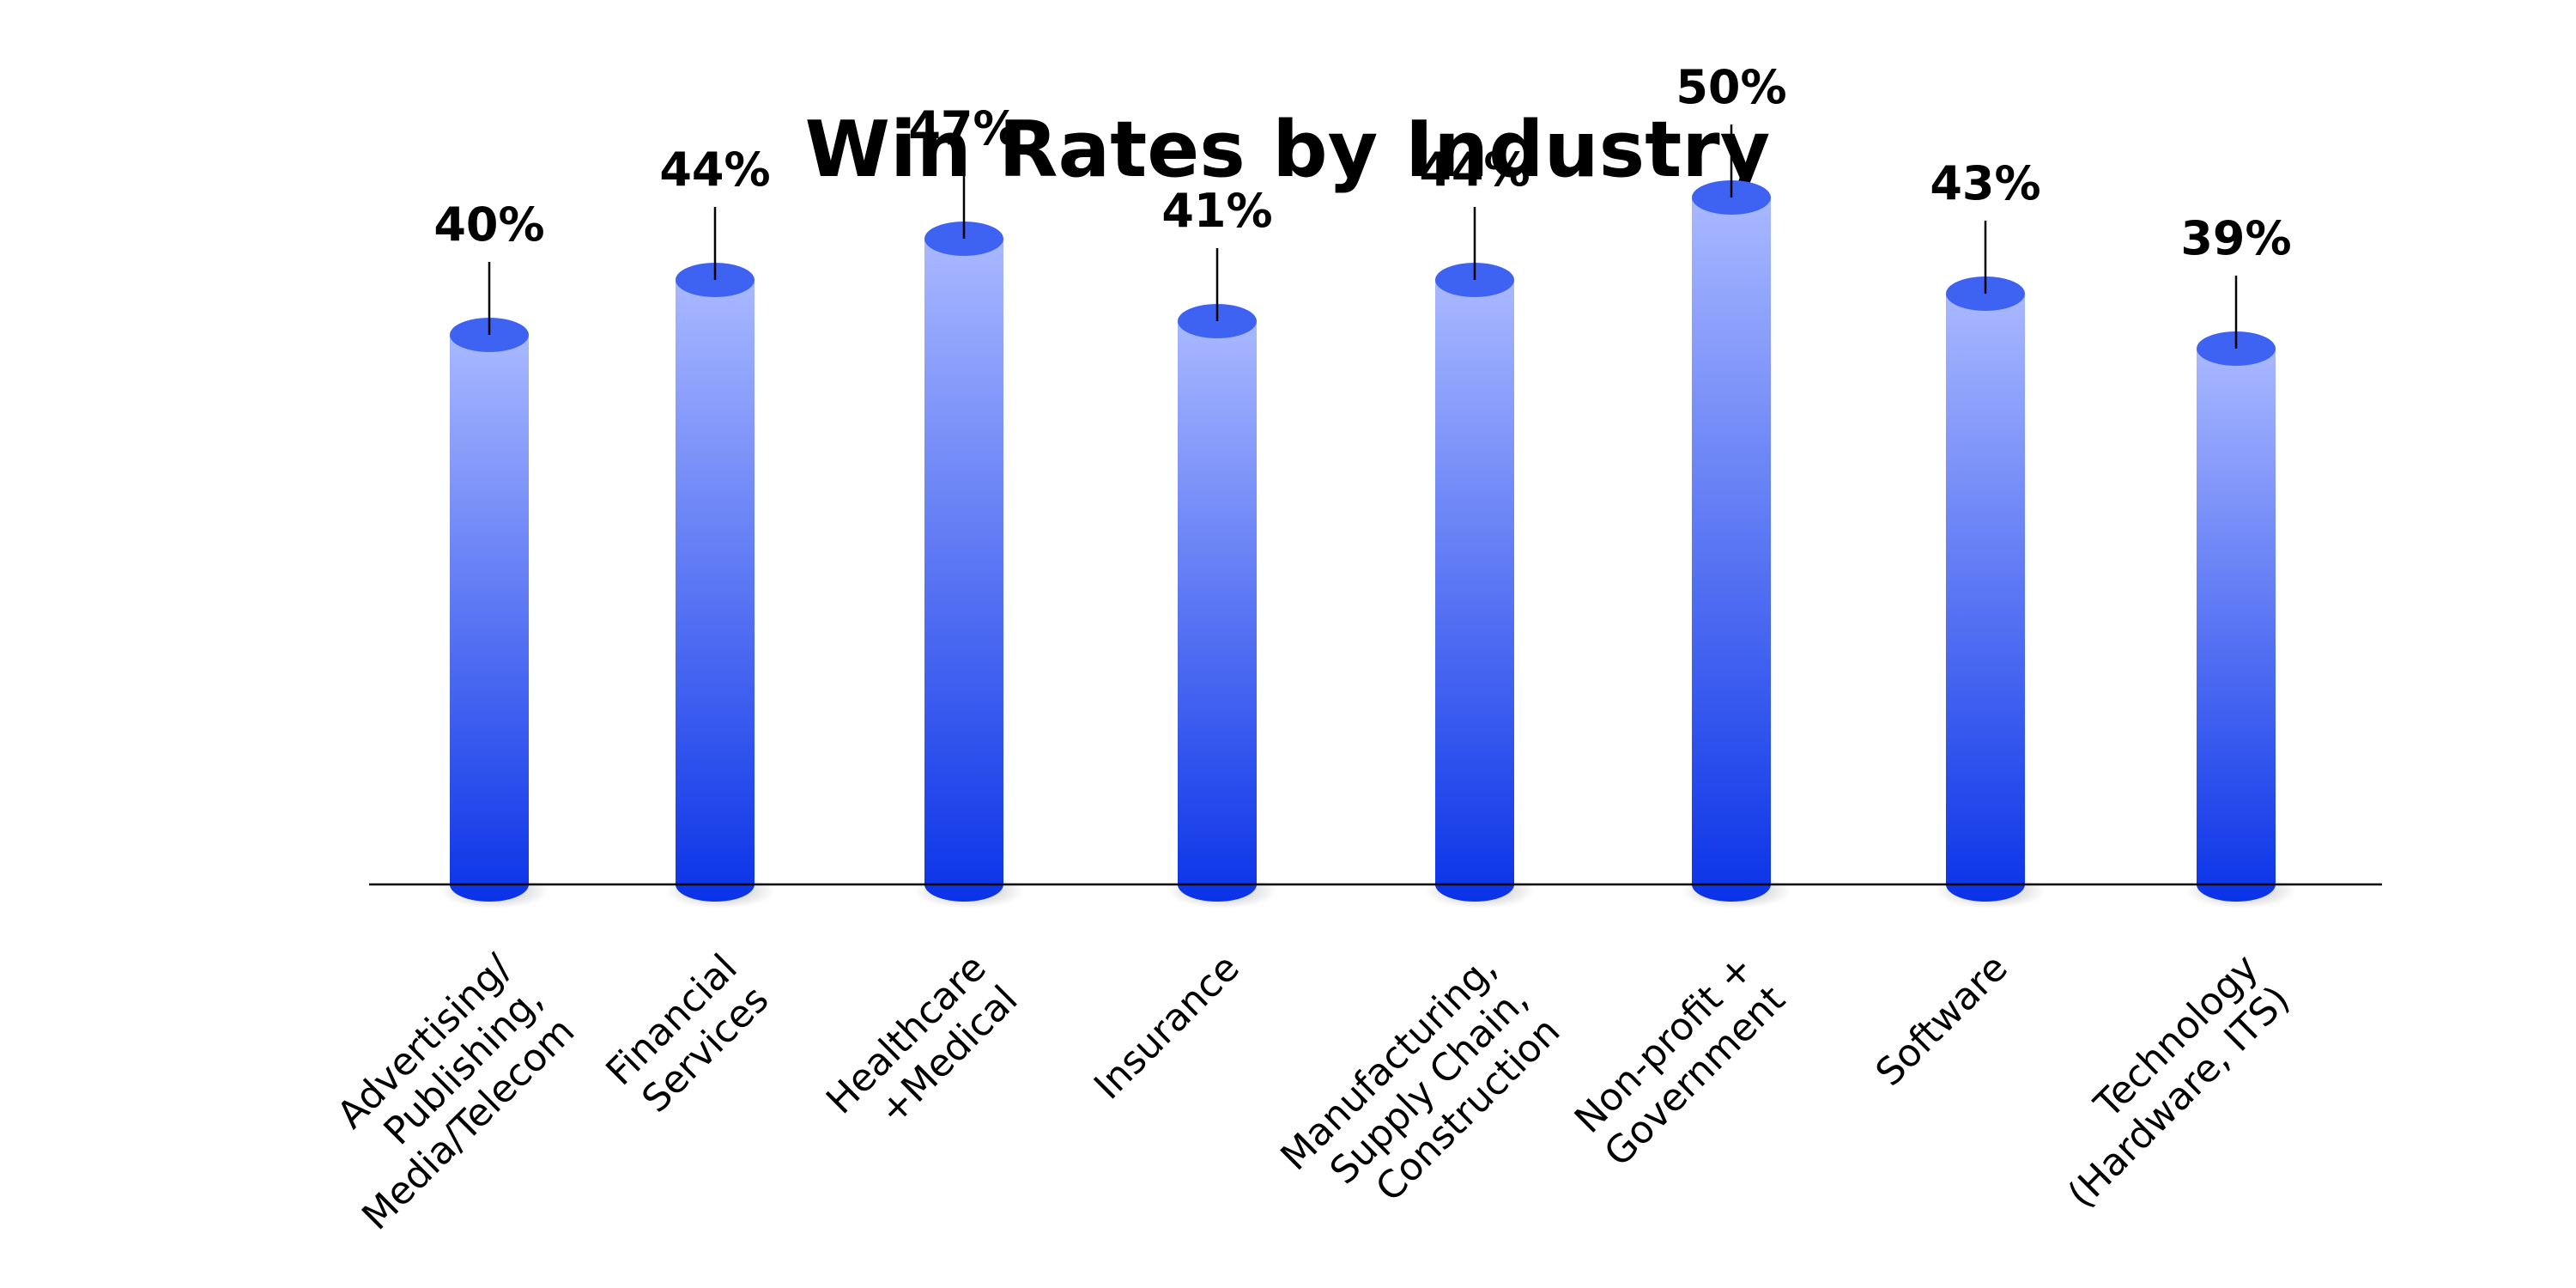  What do you see at coordinates (488, 225) in the screenshot?
I see `data-label: 40%` at bounding box center [488, 225].